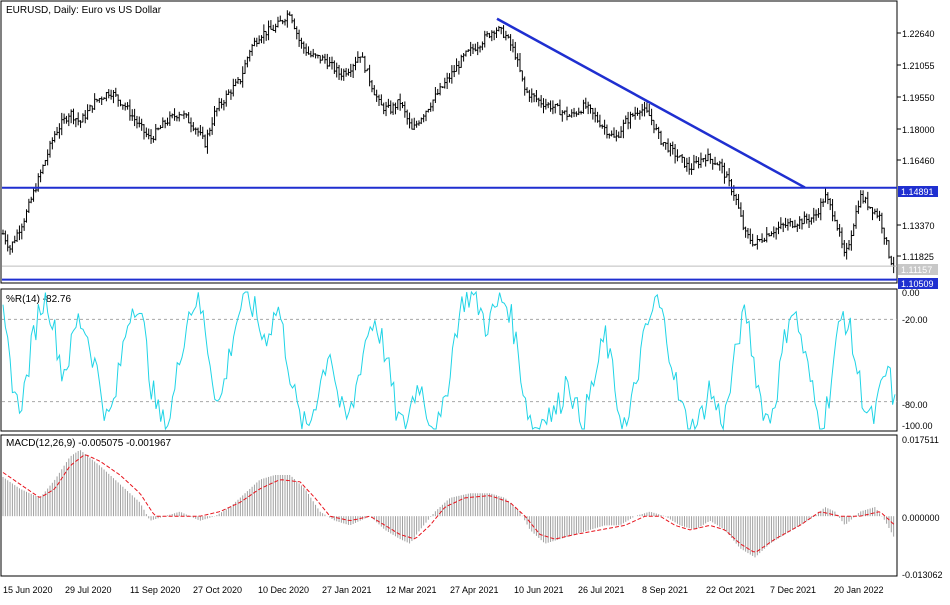 The image size is (950, 605). Describe the element at coordinates (918, 257) in the screenshot. I see `price-tick-label: 1.11825` at that location.